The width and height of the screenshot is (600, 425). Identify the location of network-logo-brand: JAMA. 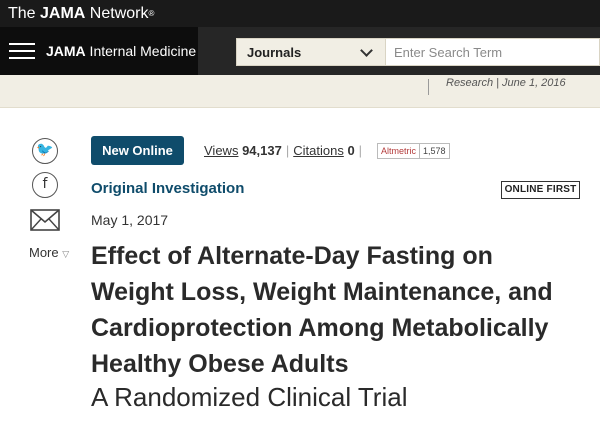
(63, 13).